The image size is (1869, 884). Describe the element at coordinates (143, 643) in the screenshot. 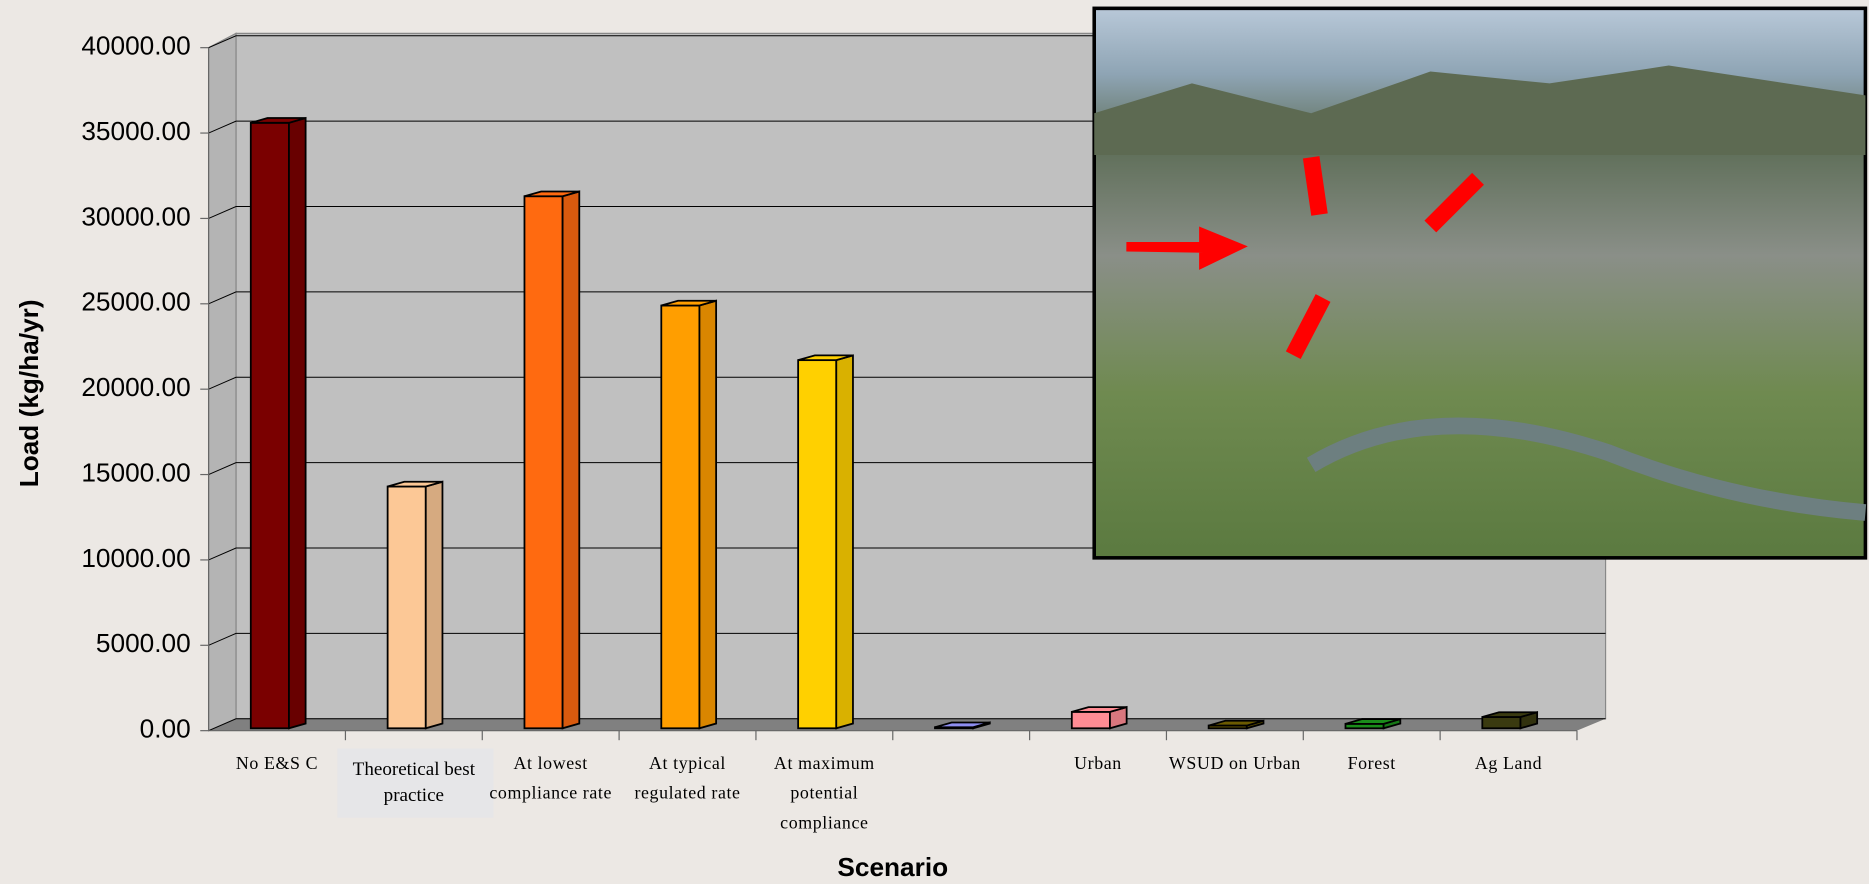

I see `y-tick-label: 5000.00` at that location.